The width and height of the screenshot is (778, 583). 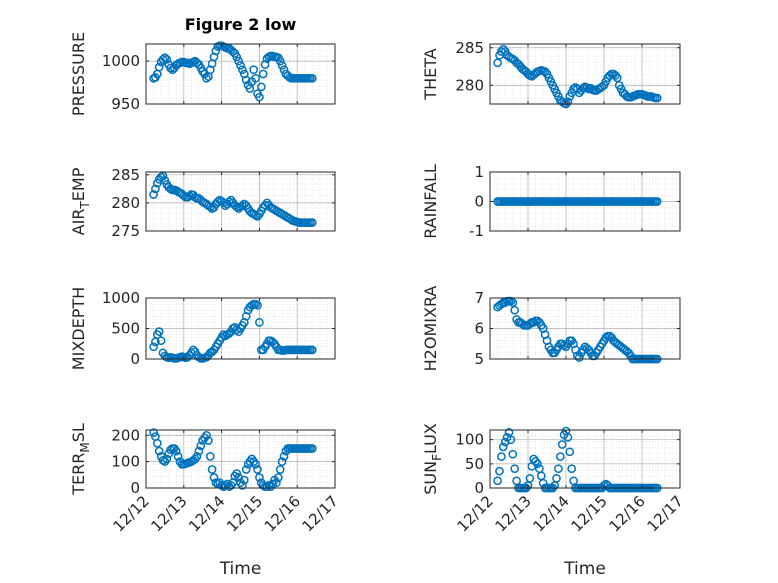 What do you see at coordinates (282, 513) in the screenshot?
I see `x-tick-label: 12/16` at bounding box center [282, 513].